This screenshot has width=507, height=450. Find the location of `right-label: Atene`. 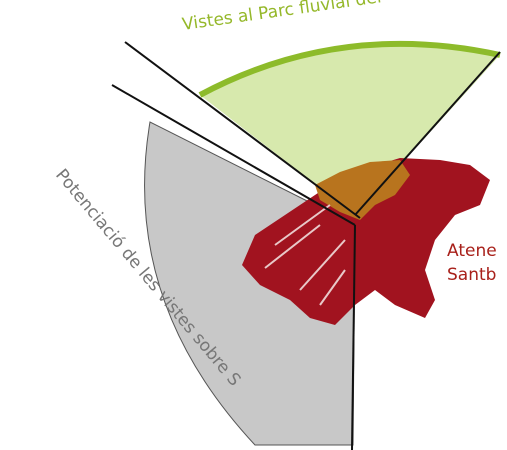

right-label: Atene is located at coordinates (472, 251).